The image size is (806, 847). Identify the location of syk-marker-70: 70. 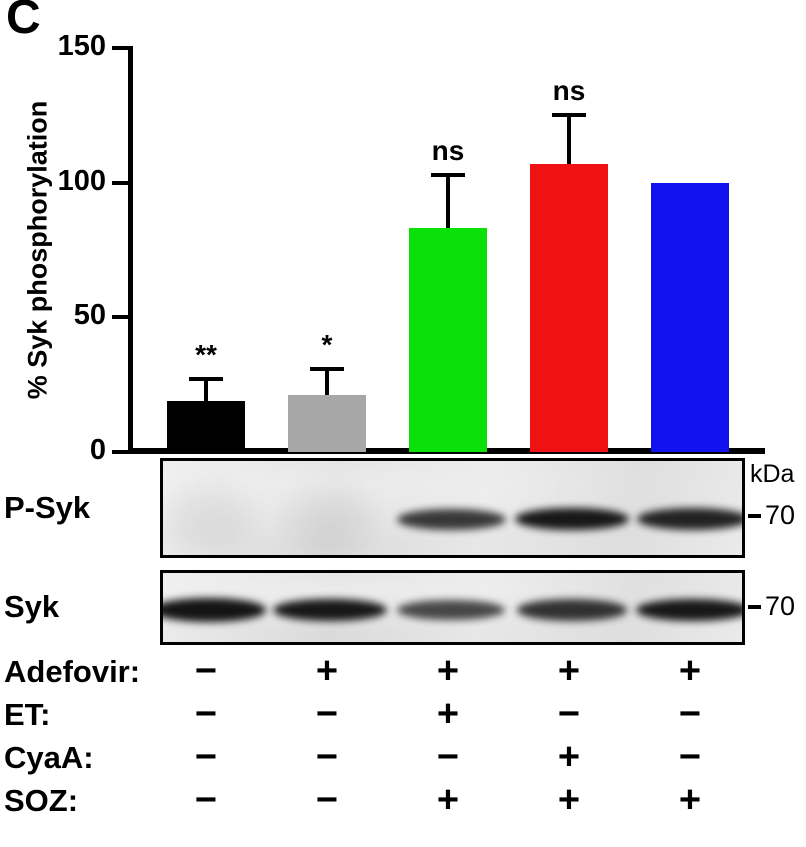
(780, 606).